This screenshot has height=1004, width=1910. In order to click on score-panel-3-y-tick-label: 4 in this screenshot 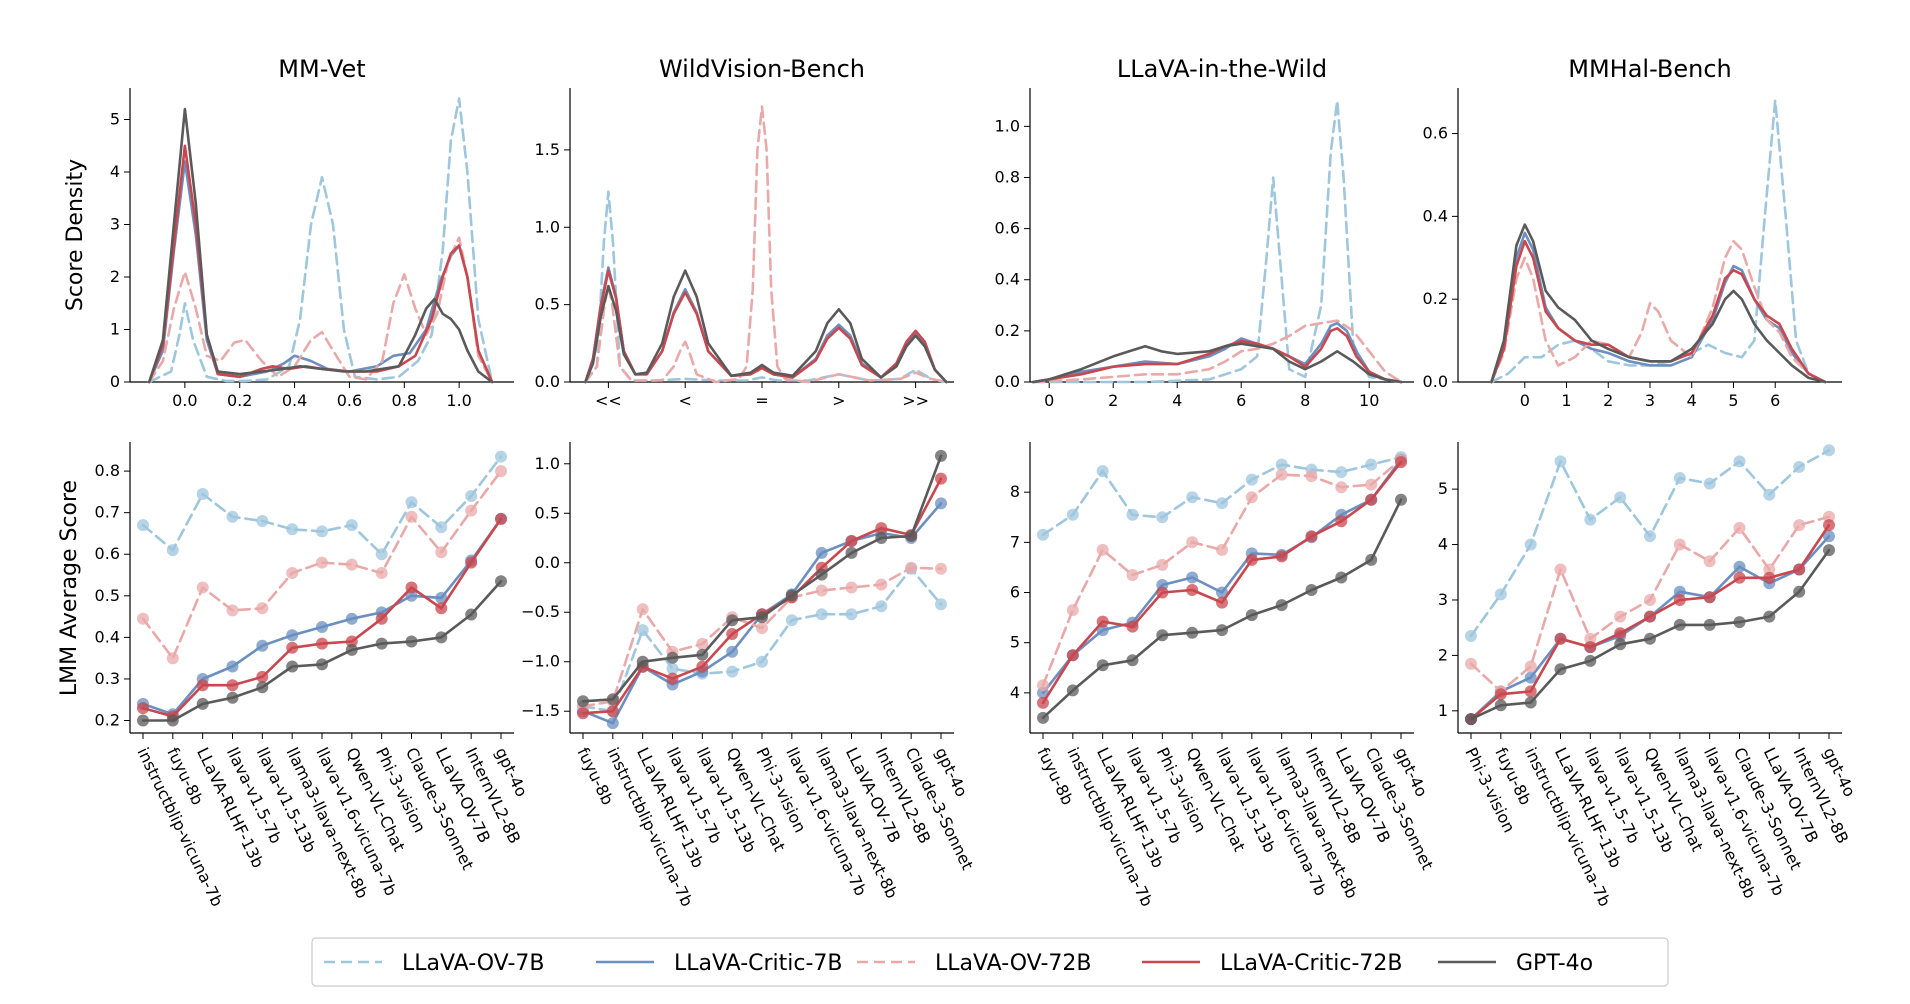, I will do `click(1015, 692)`.